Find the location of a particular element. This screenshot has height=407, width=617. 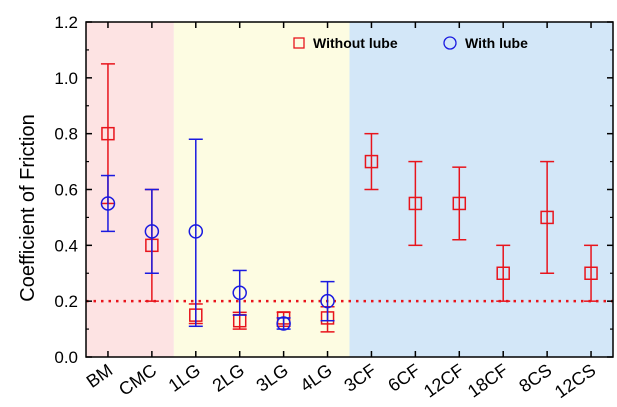

square-marker-18CF is located at coordinates (503, 273).